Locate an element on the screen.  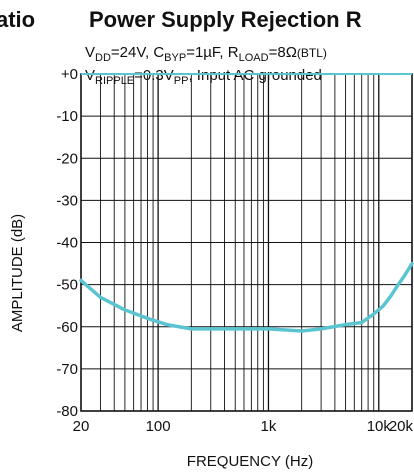
y-tick-label: -50 is located at coordinates (67, 285).